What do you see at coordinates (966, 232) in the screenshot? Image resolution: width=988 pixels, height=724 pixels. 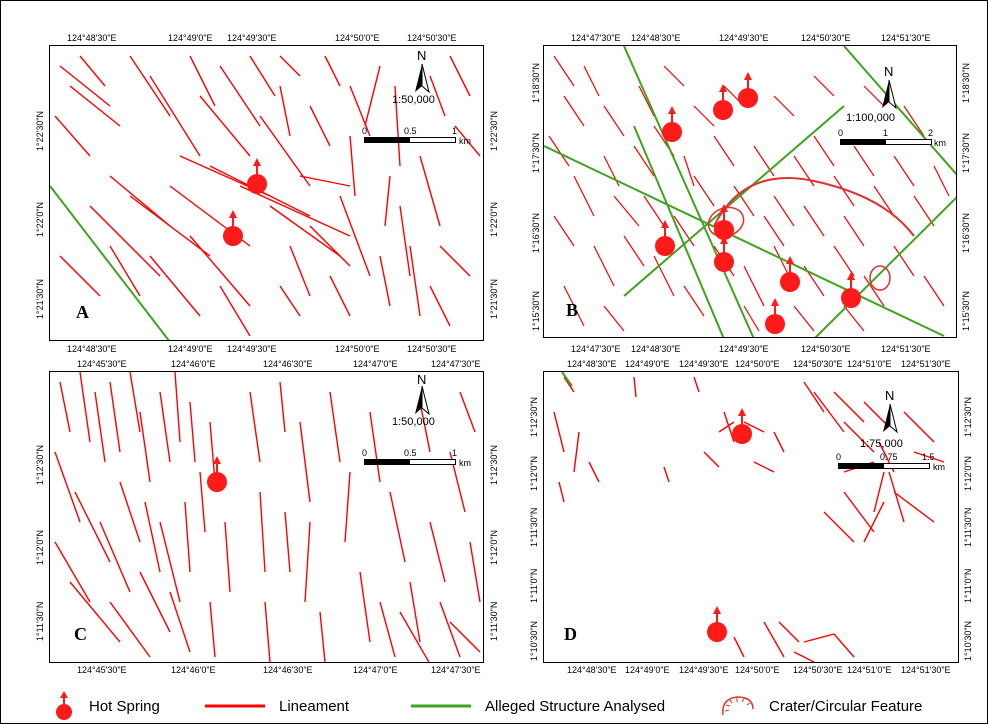 I see `tick-right: 1°16'30"N` at bounding box center [966, 232].